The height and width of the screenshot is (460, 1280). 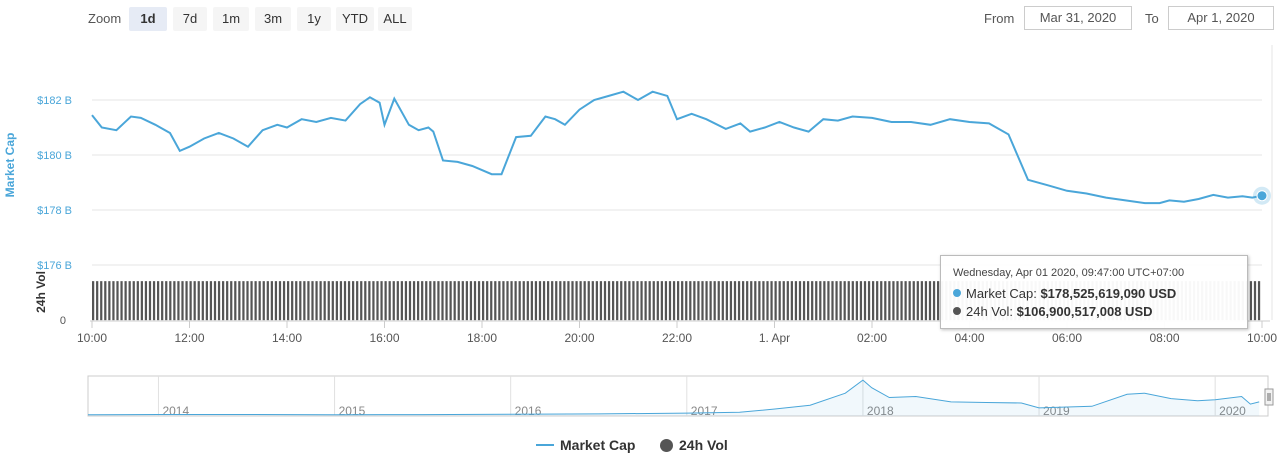 I want to click on legend-market-cap: Market Cap, so click(x=585, y=445).